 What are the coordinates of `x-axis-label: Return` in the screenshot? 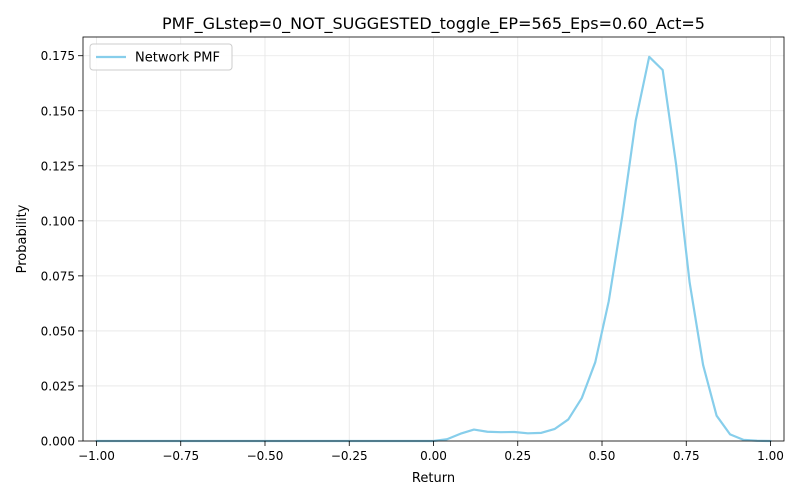 It's located at (433, 478).